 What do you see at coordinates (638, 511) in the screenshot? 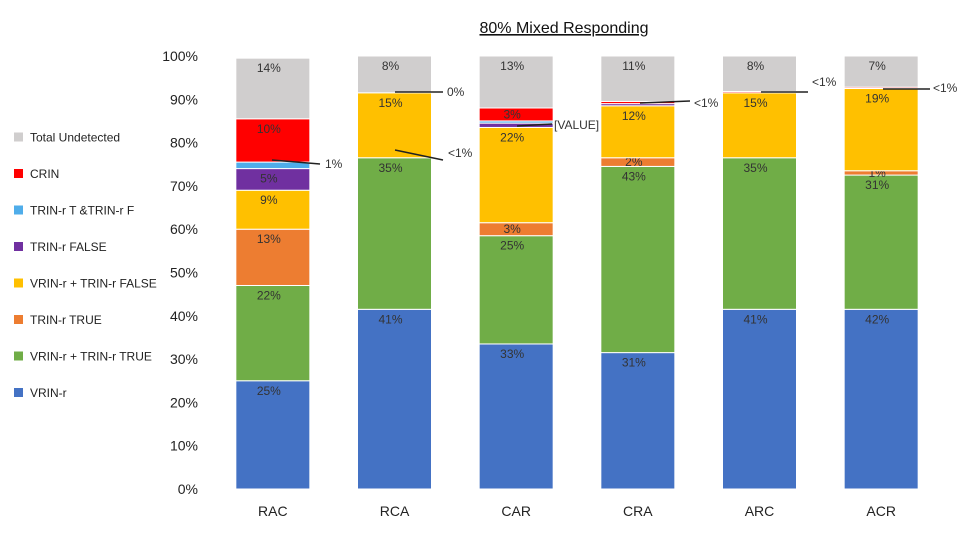
I see `category-label: CRA` at bounding box center [638, 511].